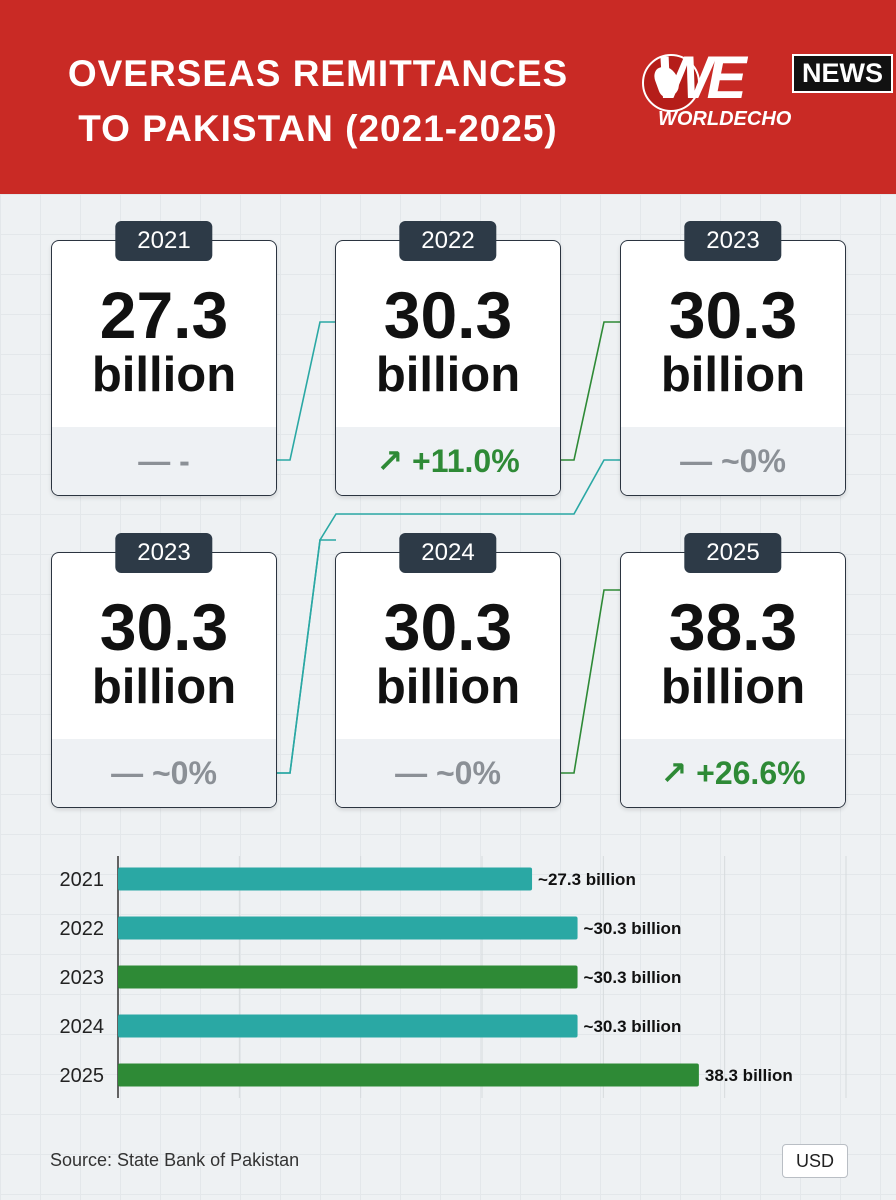 The height and width of the screenshot is (1200, 896). I want to click on tick-label-2021: 2021, so click(82, 880).